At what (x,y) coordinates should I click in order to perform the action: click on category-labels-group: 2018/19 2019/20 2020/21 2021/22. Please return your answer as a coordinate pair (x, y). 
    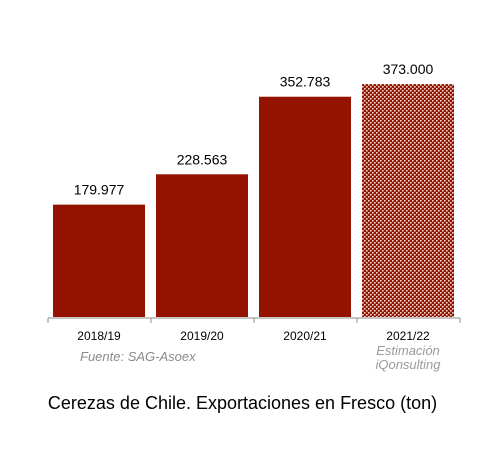
    Looking at the image, I should click on (253, 336).